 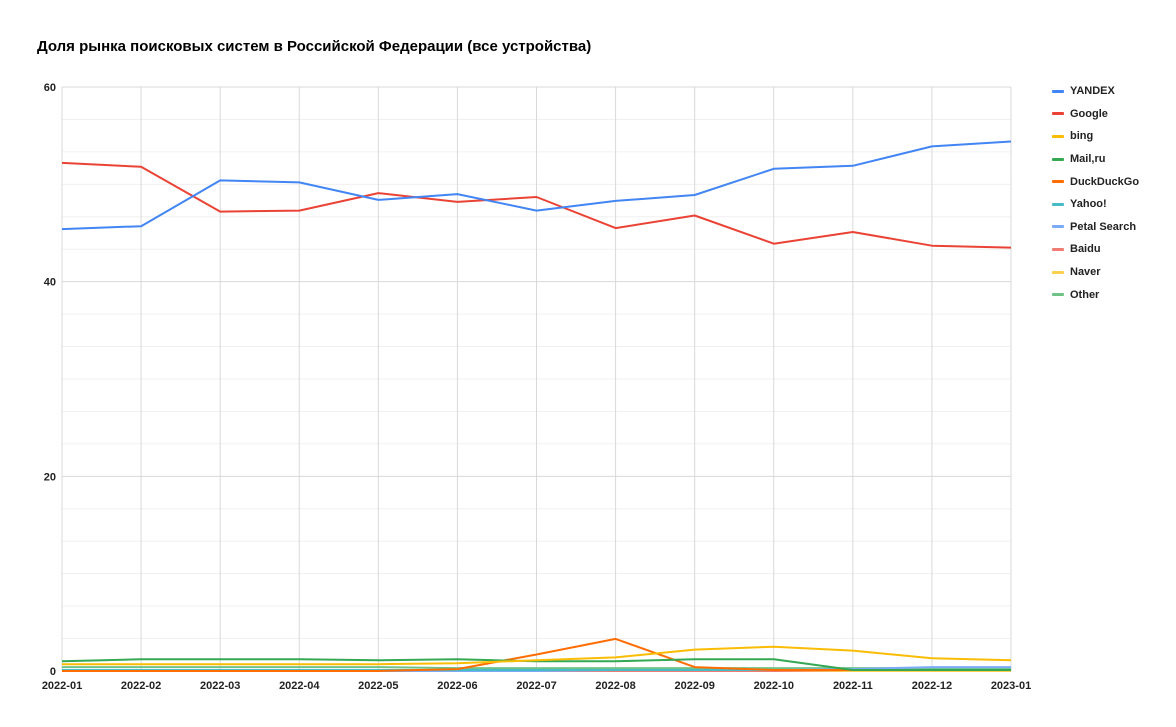 I want to click on x-tick-label: 2022-03, so click(x=220, y=686).